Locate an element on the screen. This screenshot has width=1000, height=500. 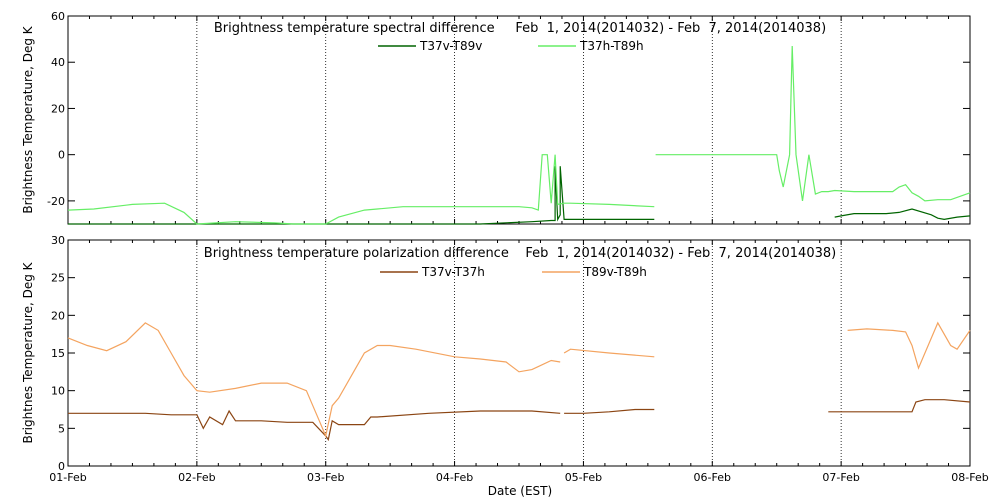
legend-label: T37h-T89h is located at coordinates (611, 46).